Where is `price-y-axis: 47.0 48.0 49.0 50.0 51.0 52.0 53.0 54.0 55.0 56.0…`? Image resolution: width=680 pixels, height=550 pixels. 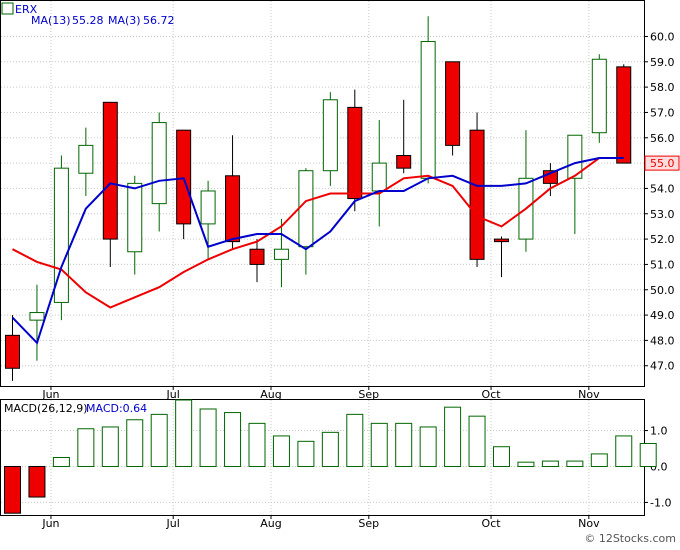
price-y-axis: 47.0 48.0 49.0 50.0 51.0 52.0 53.0 54.0 55.0 56.0… is located at coordinates (659, 201).